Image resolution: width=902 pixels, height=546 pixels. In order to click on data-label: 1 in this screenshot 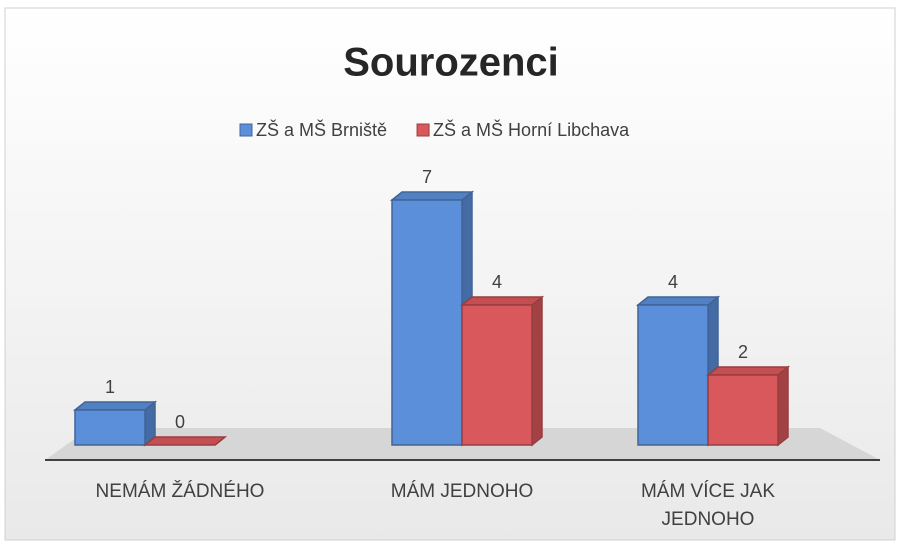, I will do `click(110, 387)`.